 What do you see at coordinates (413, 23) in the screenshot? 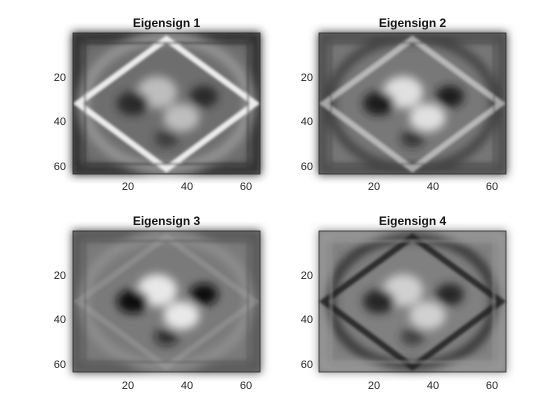
I see `subplot-title: Eigensign 2` at bounding box center [413, 23].